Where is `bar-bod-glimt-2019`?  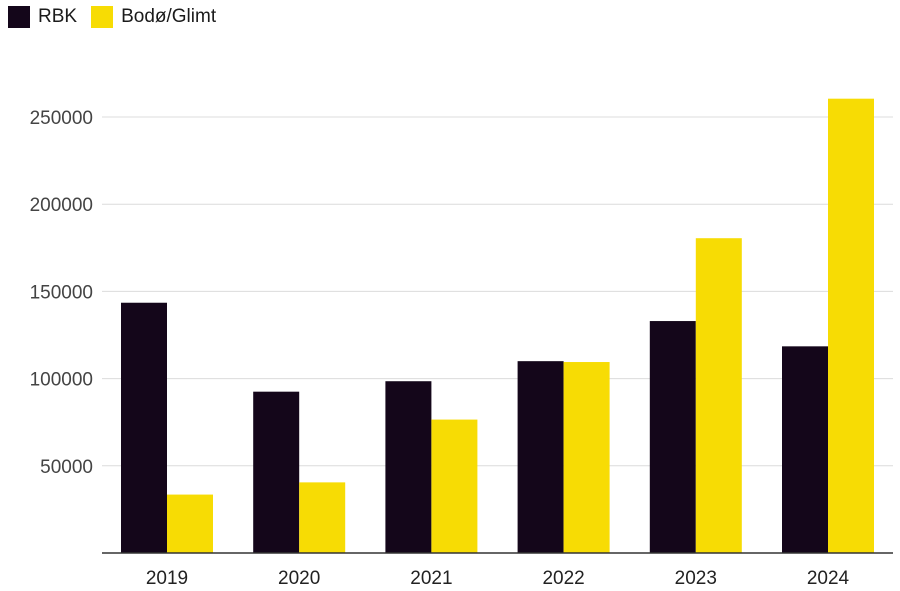
bar-bod-glimt-2019 is located at coordinates (190, 523).